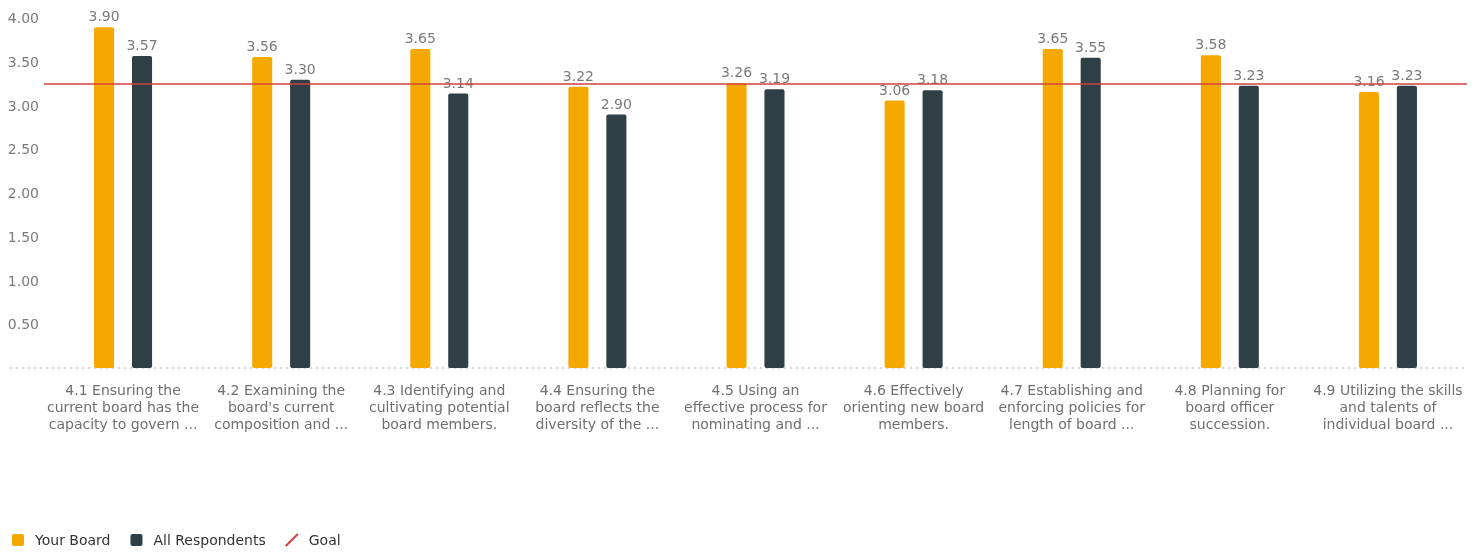 This screenshot has width=1478, height=556. Describe the element at coordinates (72, 540) in the screenshot. I see `legend-label: Your Board` at that location.